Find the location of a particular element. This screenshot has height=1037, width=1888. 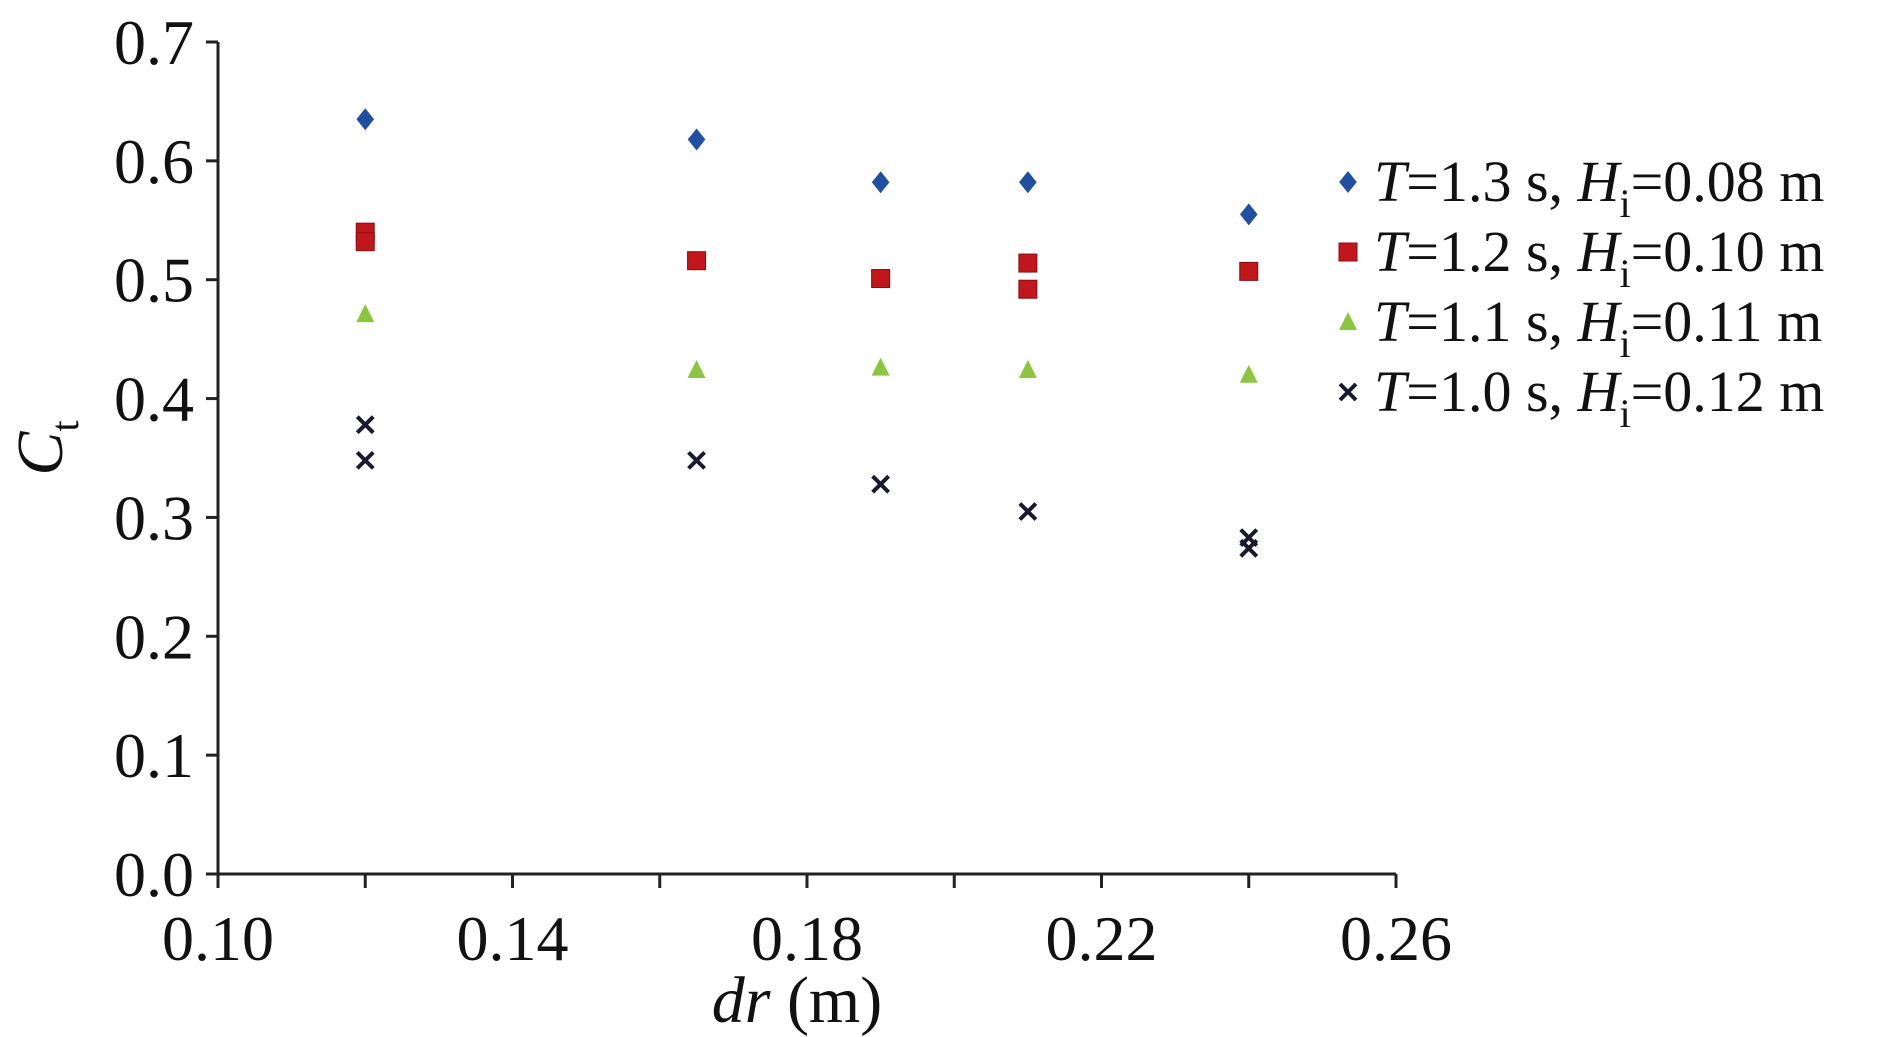

y-tick-label: 0.3 is located at coordinates (154, 517).